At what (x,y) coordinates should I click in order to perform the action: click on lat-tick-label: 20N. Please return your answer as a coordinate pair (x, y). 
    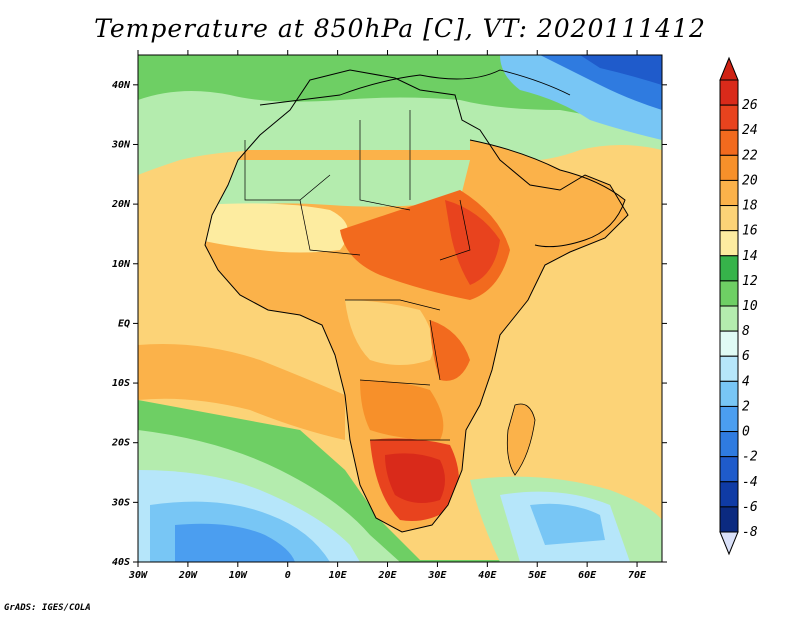
    Looking at the image, I should click on (121, 204).